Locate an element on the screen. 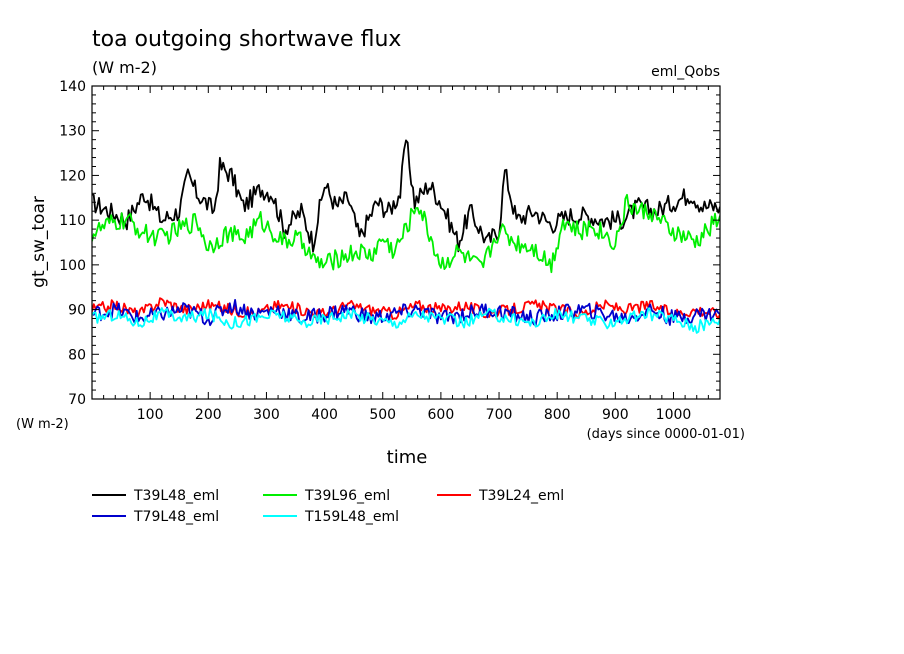 The image size is (904, 654). x-tick-label: 300 is located at coordinates (266, 415).